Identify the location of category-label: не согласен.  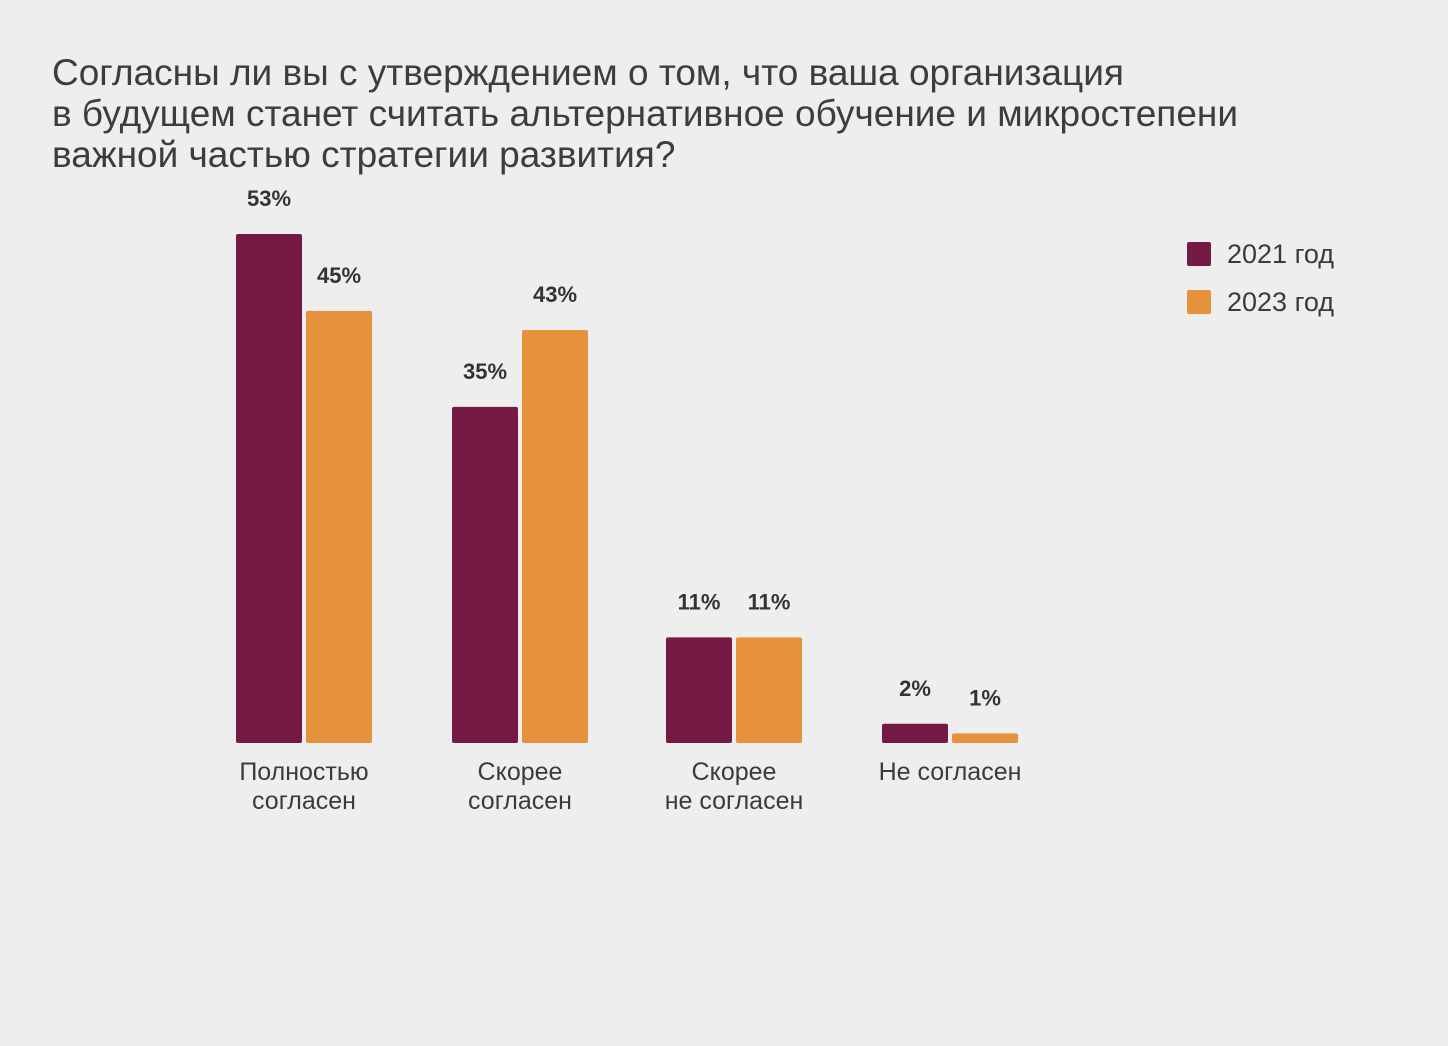
(734, 801).